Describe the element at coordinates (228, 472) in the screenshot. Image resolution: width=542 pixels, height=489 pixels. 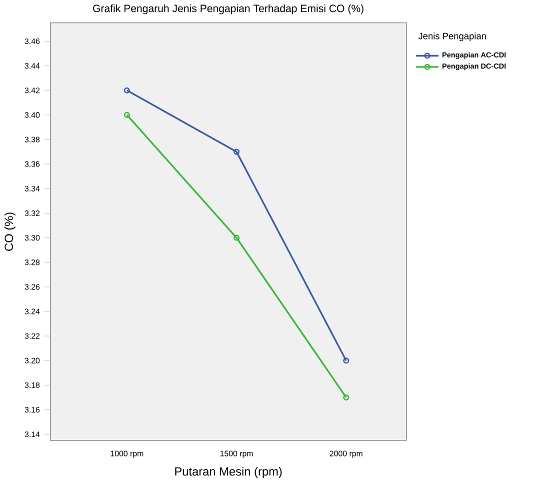
I see `x-axis-title: Putaran Mesin (rpm)` at that location.